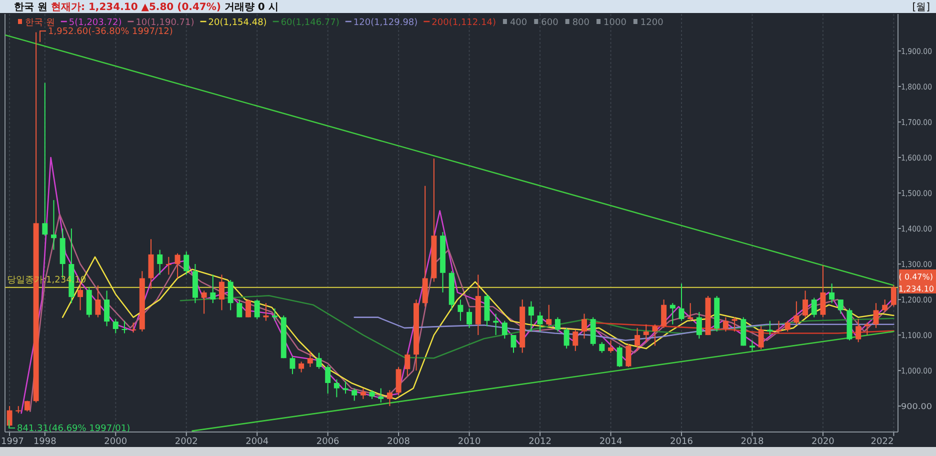 Image resolution: width=936 pixels, height=456 pixels. What do you see at coordinates (45, 442) in the screenshot?
I see `x-tick-label: 1998` at bounding box center [45, 442].